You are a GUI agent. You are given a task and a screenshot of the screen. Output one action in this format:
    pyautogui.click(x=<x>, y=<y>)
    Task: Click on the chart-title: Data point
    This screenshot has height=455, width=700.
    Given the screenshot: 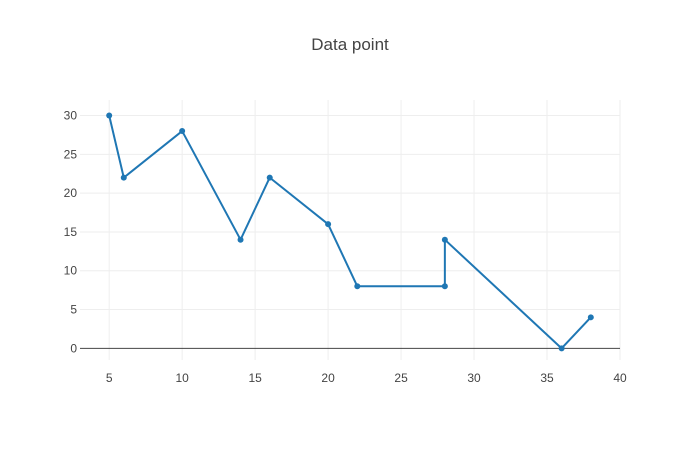 What is the action you would take?
    pyautogui.click(x=350, y=44)
    